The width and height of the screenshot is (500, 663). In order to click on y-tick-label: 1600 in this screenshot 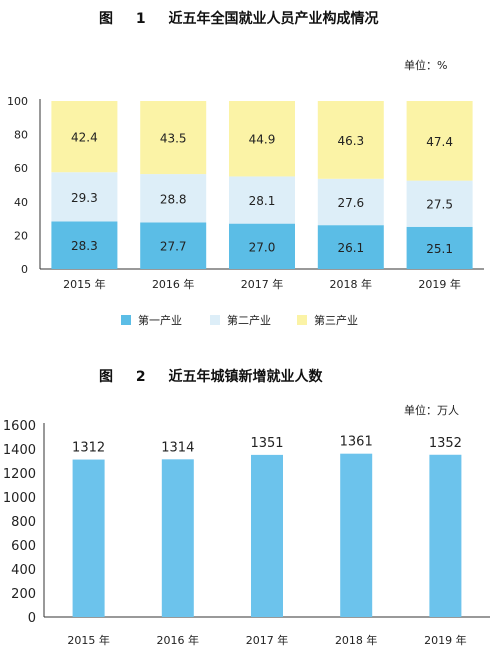, I will do `click(19, 426)`.